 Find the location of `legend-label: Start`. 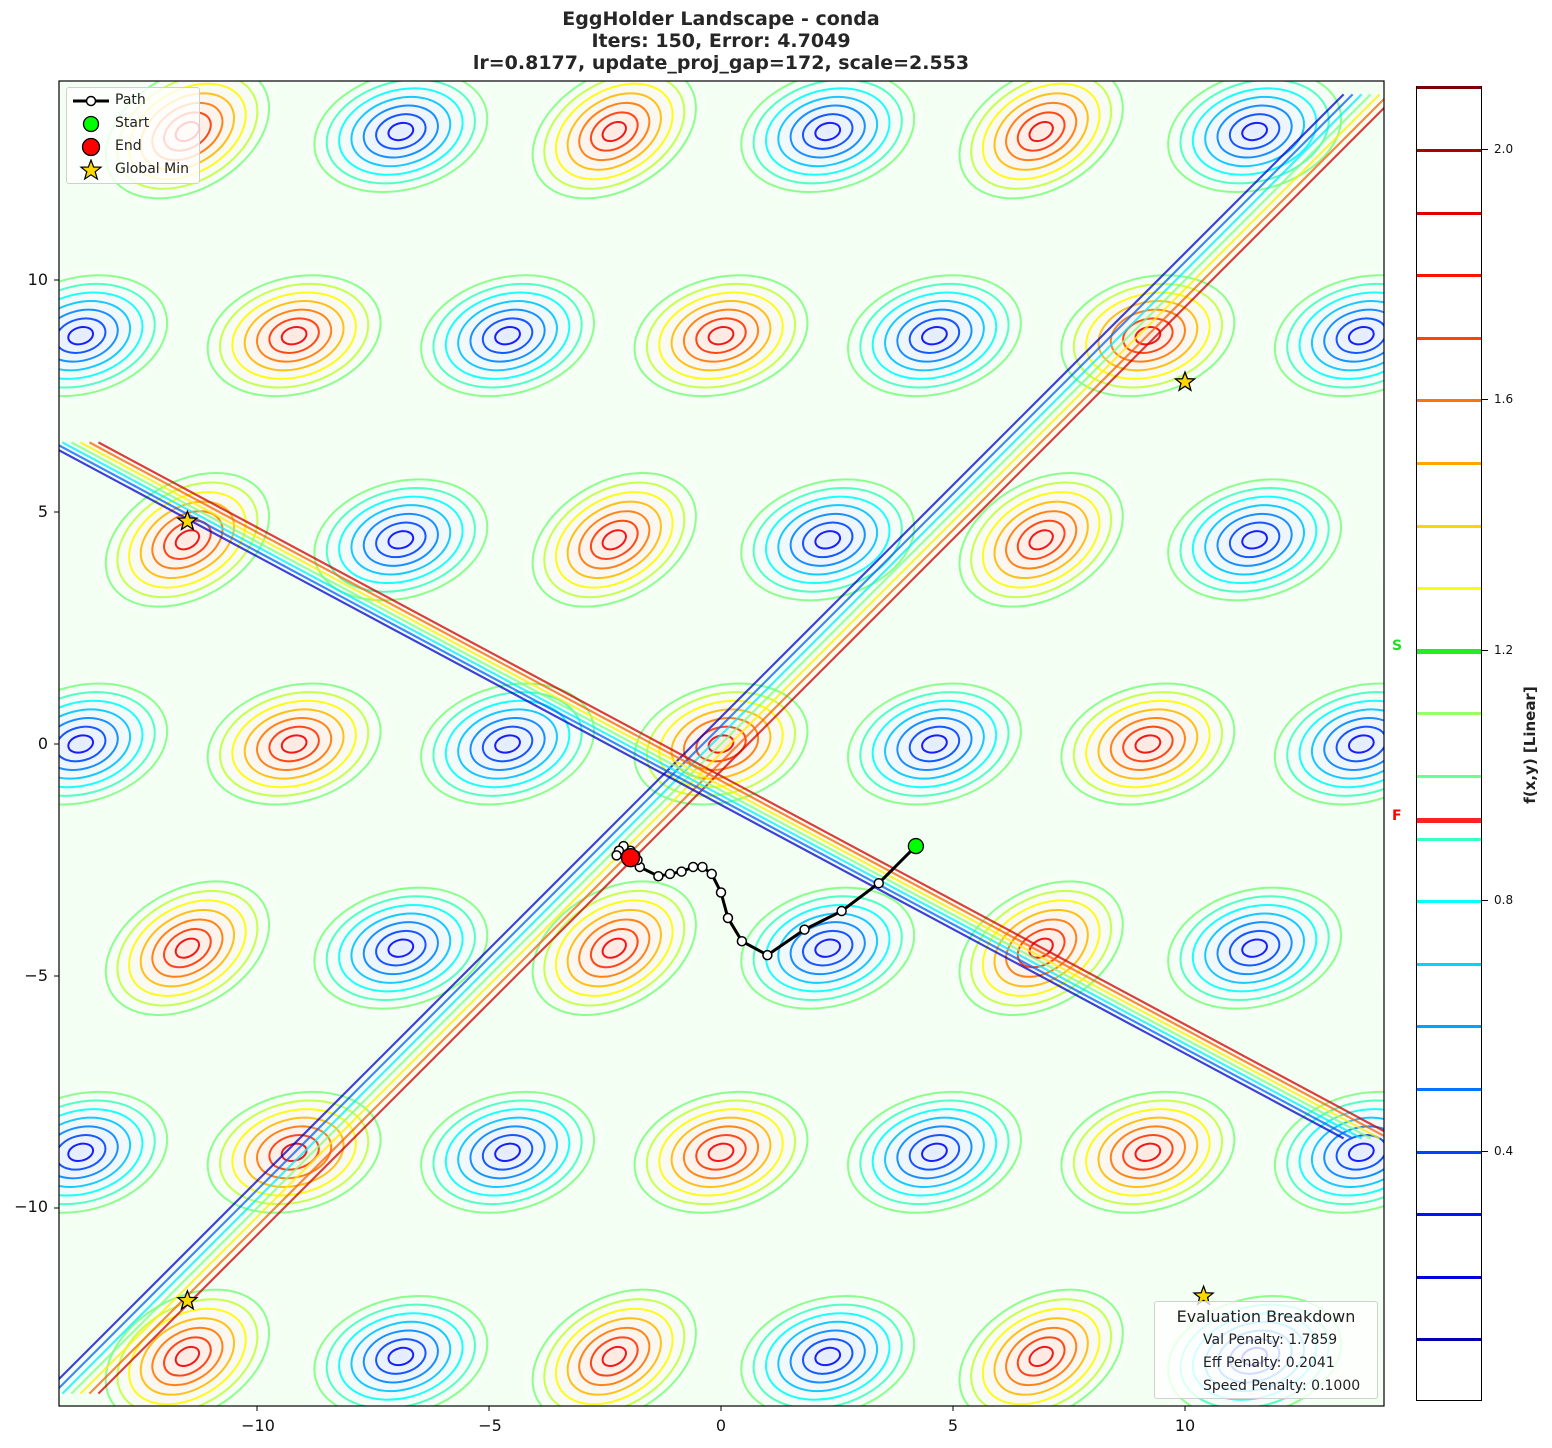

legend-label: Start is located at coordinates (132, 123).